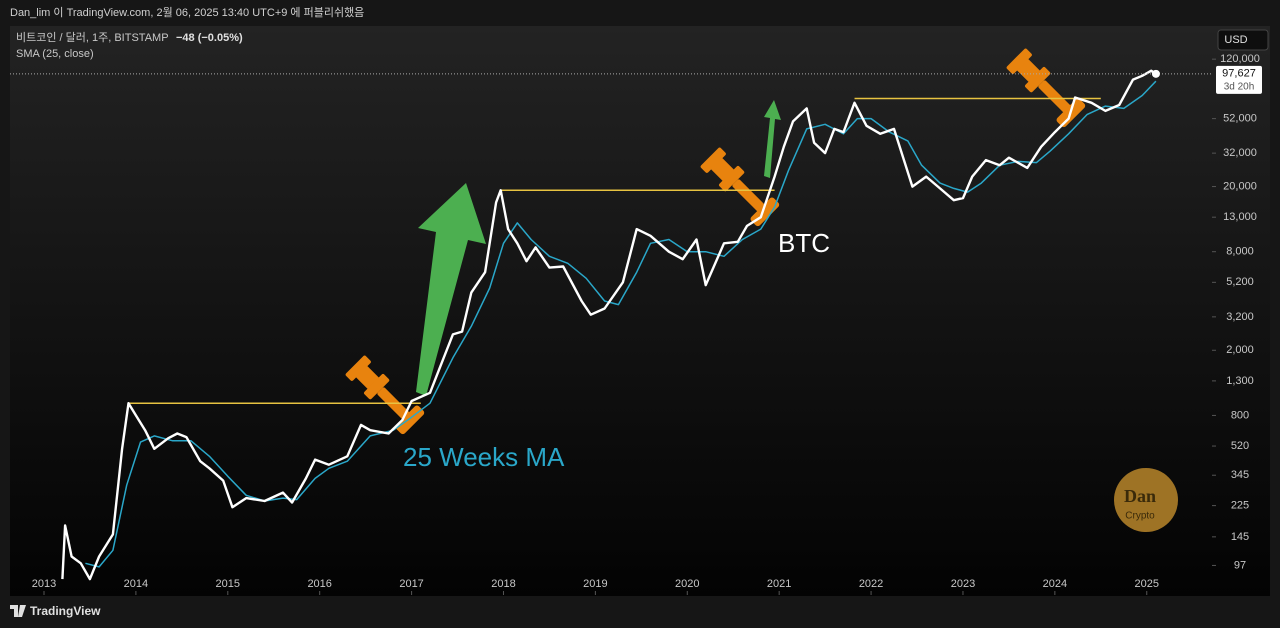 Image resolution: width=1280 pixels, height=628 pixels. What do you see at coordinates (65, 611) in the screenshot?
I see `brand: TradingView` at bounding box center [65, 611].